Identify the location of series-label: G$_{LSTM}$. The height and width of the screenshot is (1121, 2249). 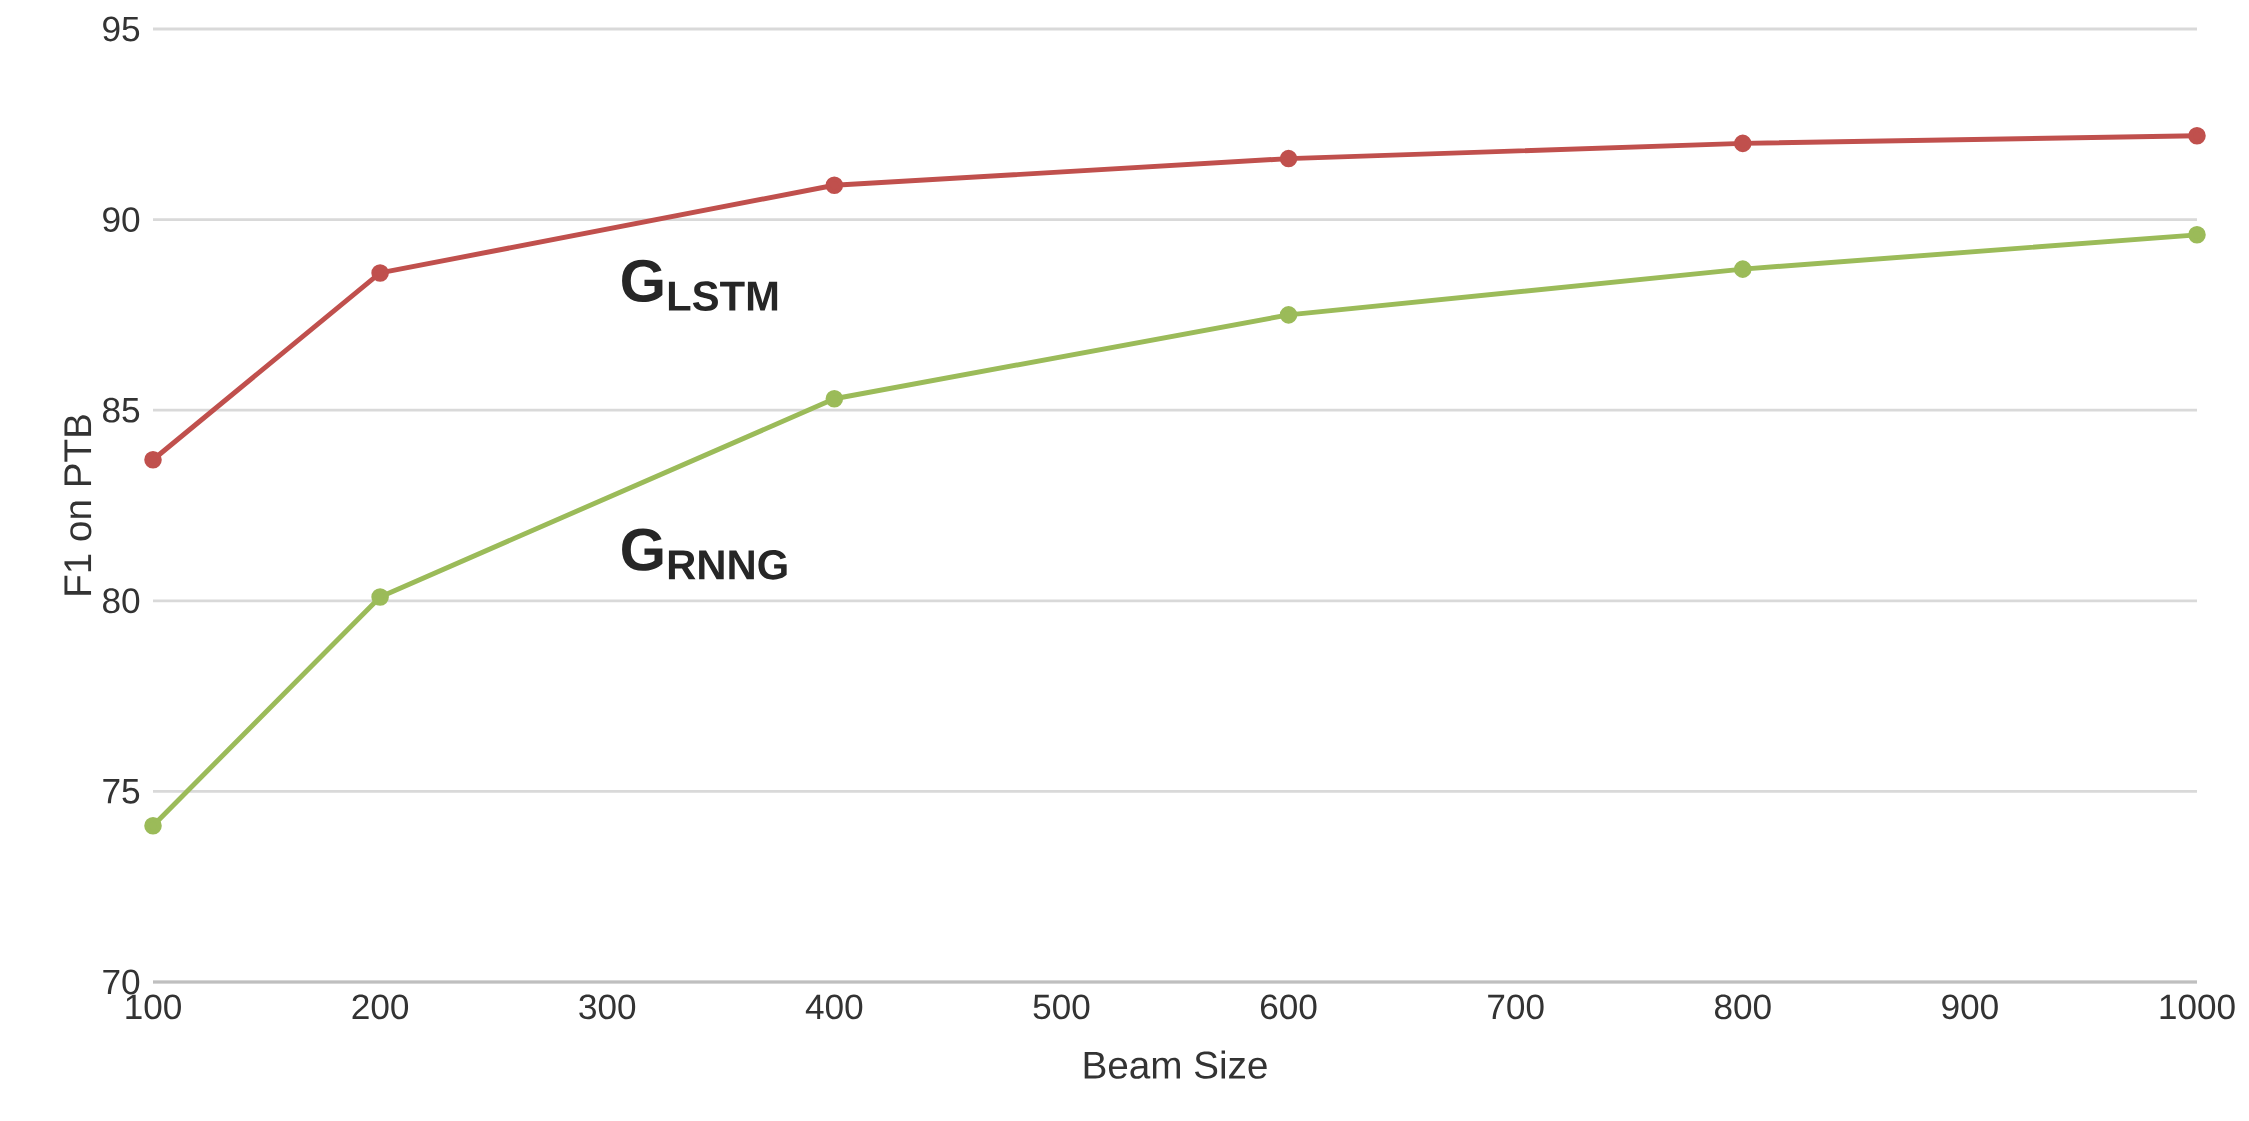
(700, 285).